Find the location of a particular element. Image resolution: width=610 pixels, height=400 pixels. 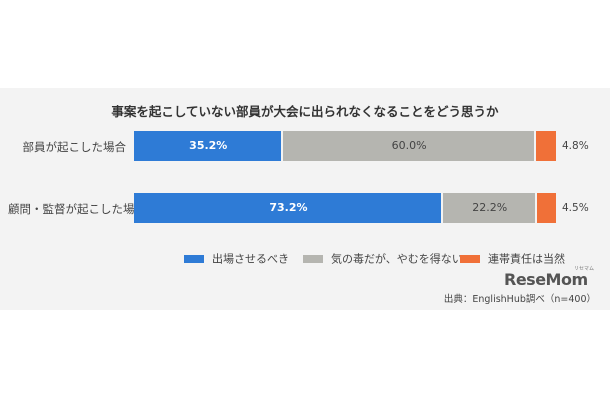

legend-label: 気の毒だが、やむを得ない is located at coordinates (397, 259).